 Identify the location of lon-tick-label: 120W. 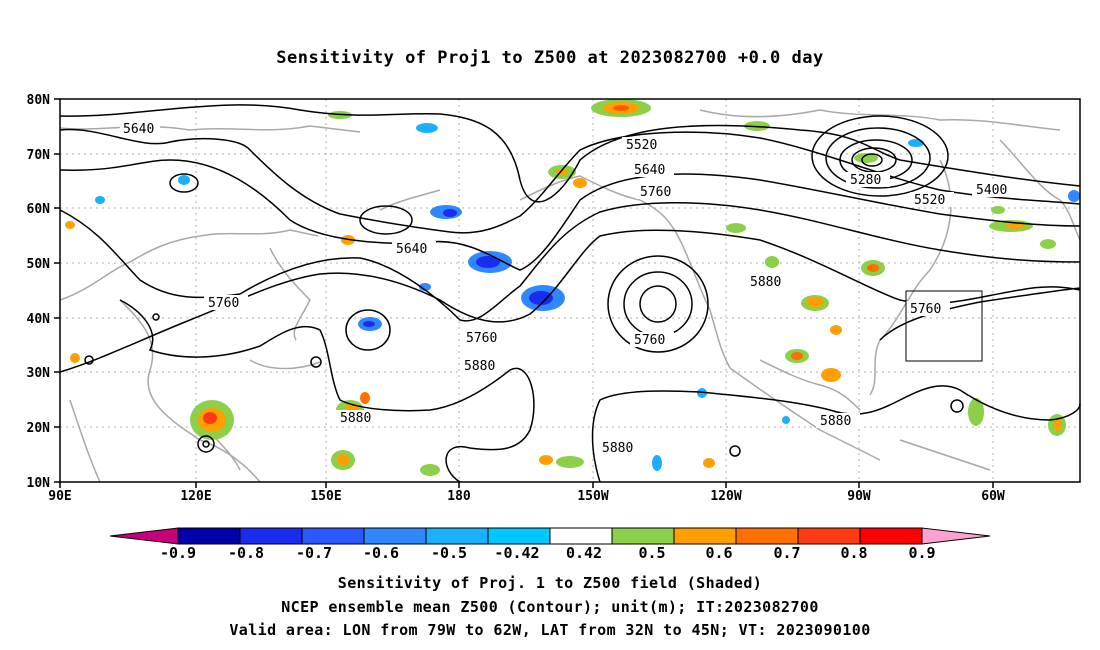
(725, 496).